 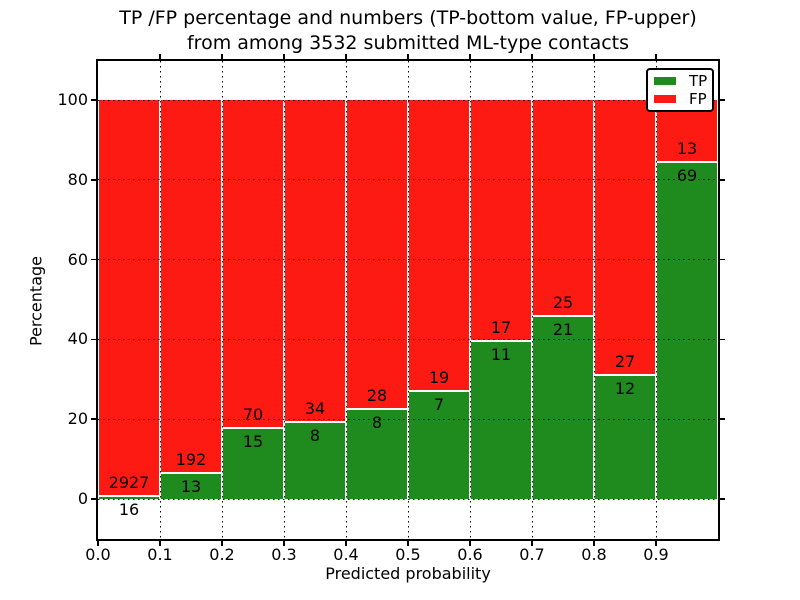 I want to click on fp-count-label: 19, so click(x=439, y=377).